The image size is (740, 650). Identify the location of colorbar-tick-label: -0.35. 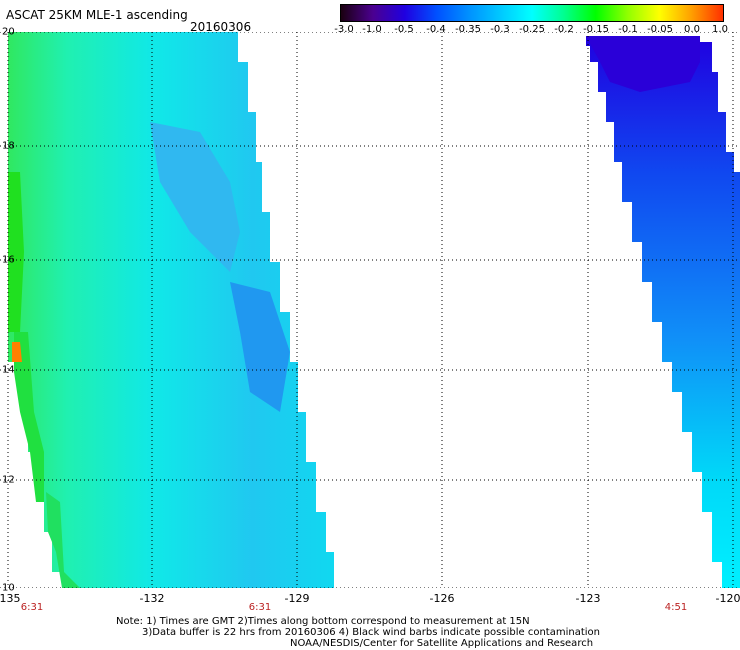
(468, 29).